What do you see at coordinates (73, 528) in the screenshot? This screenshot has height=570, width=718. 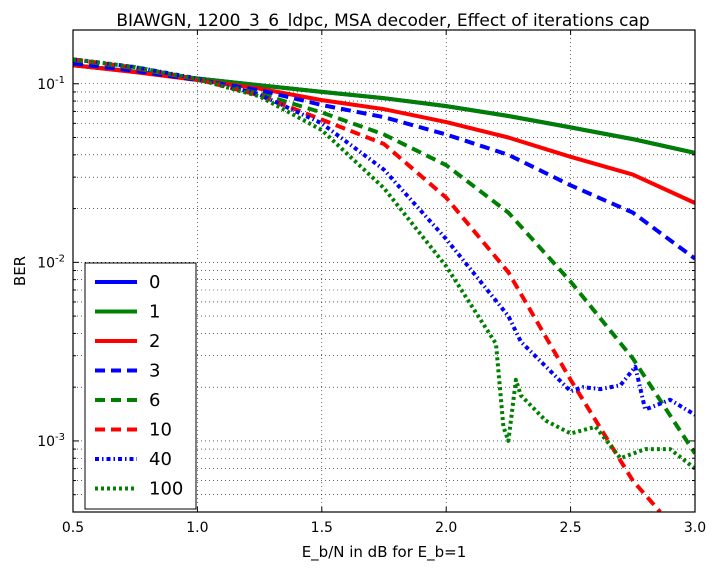 I see `x-tick-label: 0.5` at bounding box center [73, 528].